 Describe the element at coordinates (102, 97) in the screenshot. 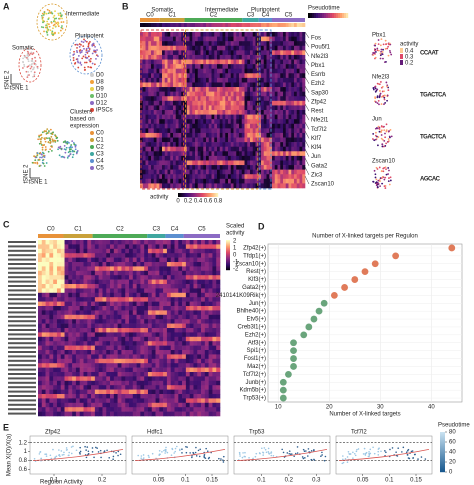

I see `legend-label: D10` at that location.